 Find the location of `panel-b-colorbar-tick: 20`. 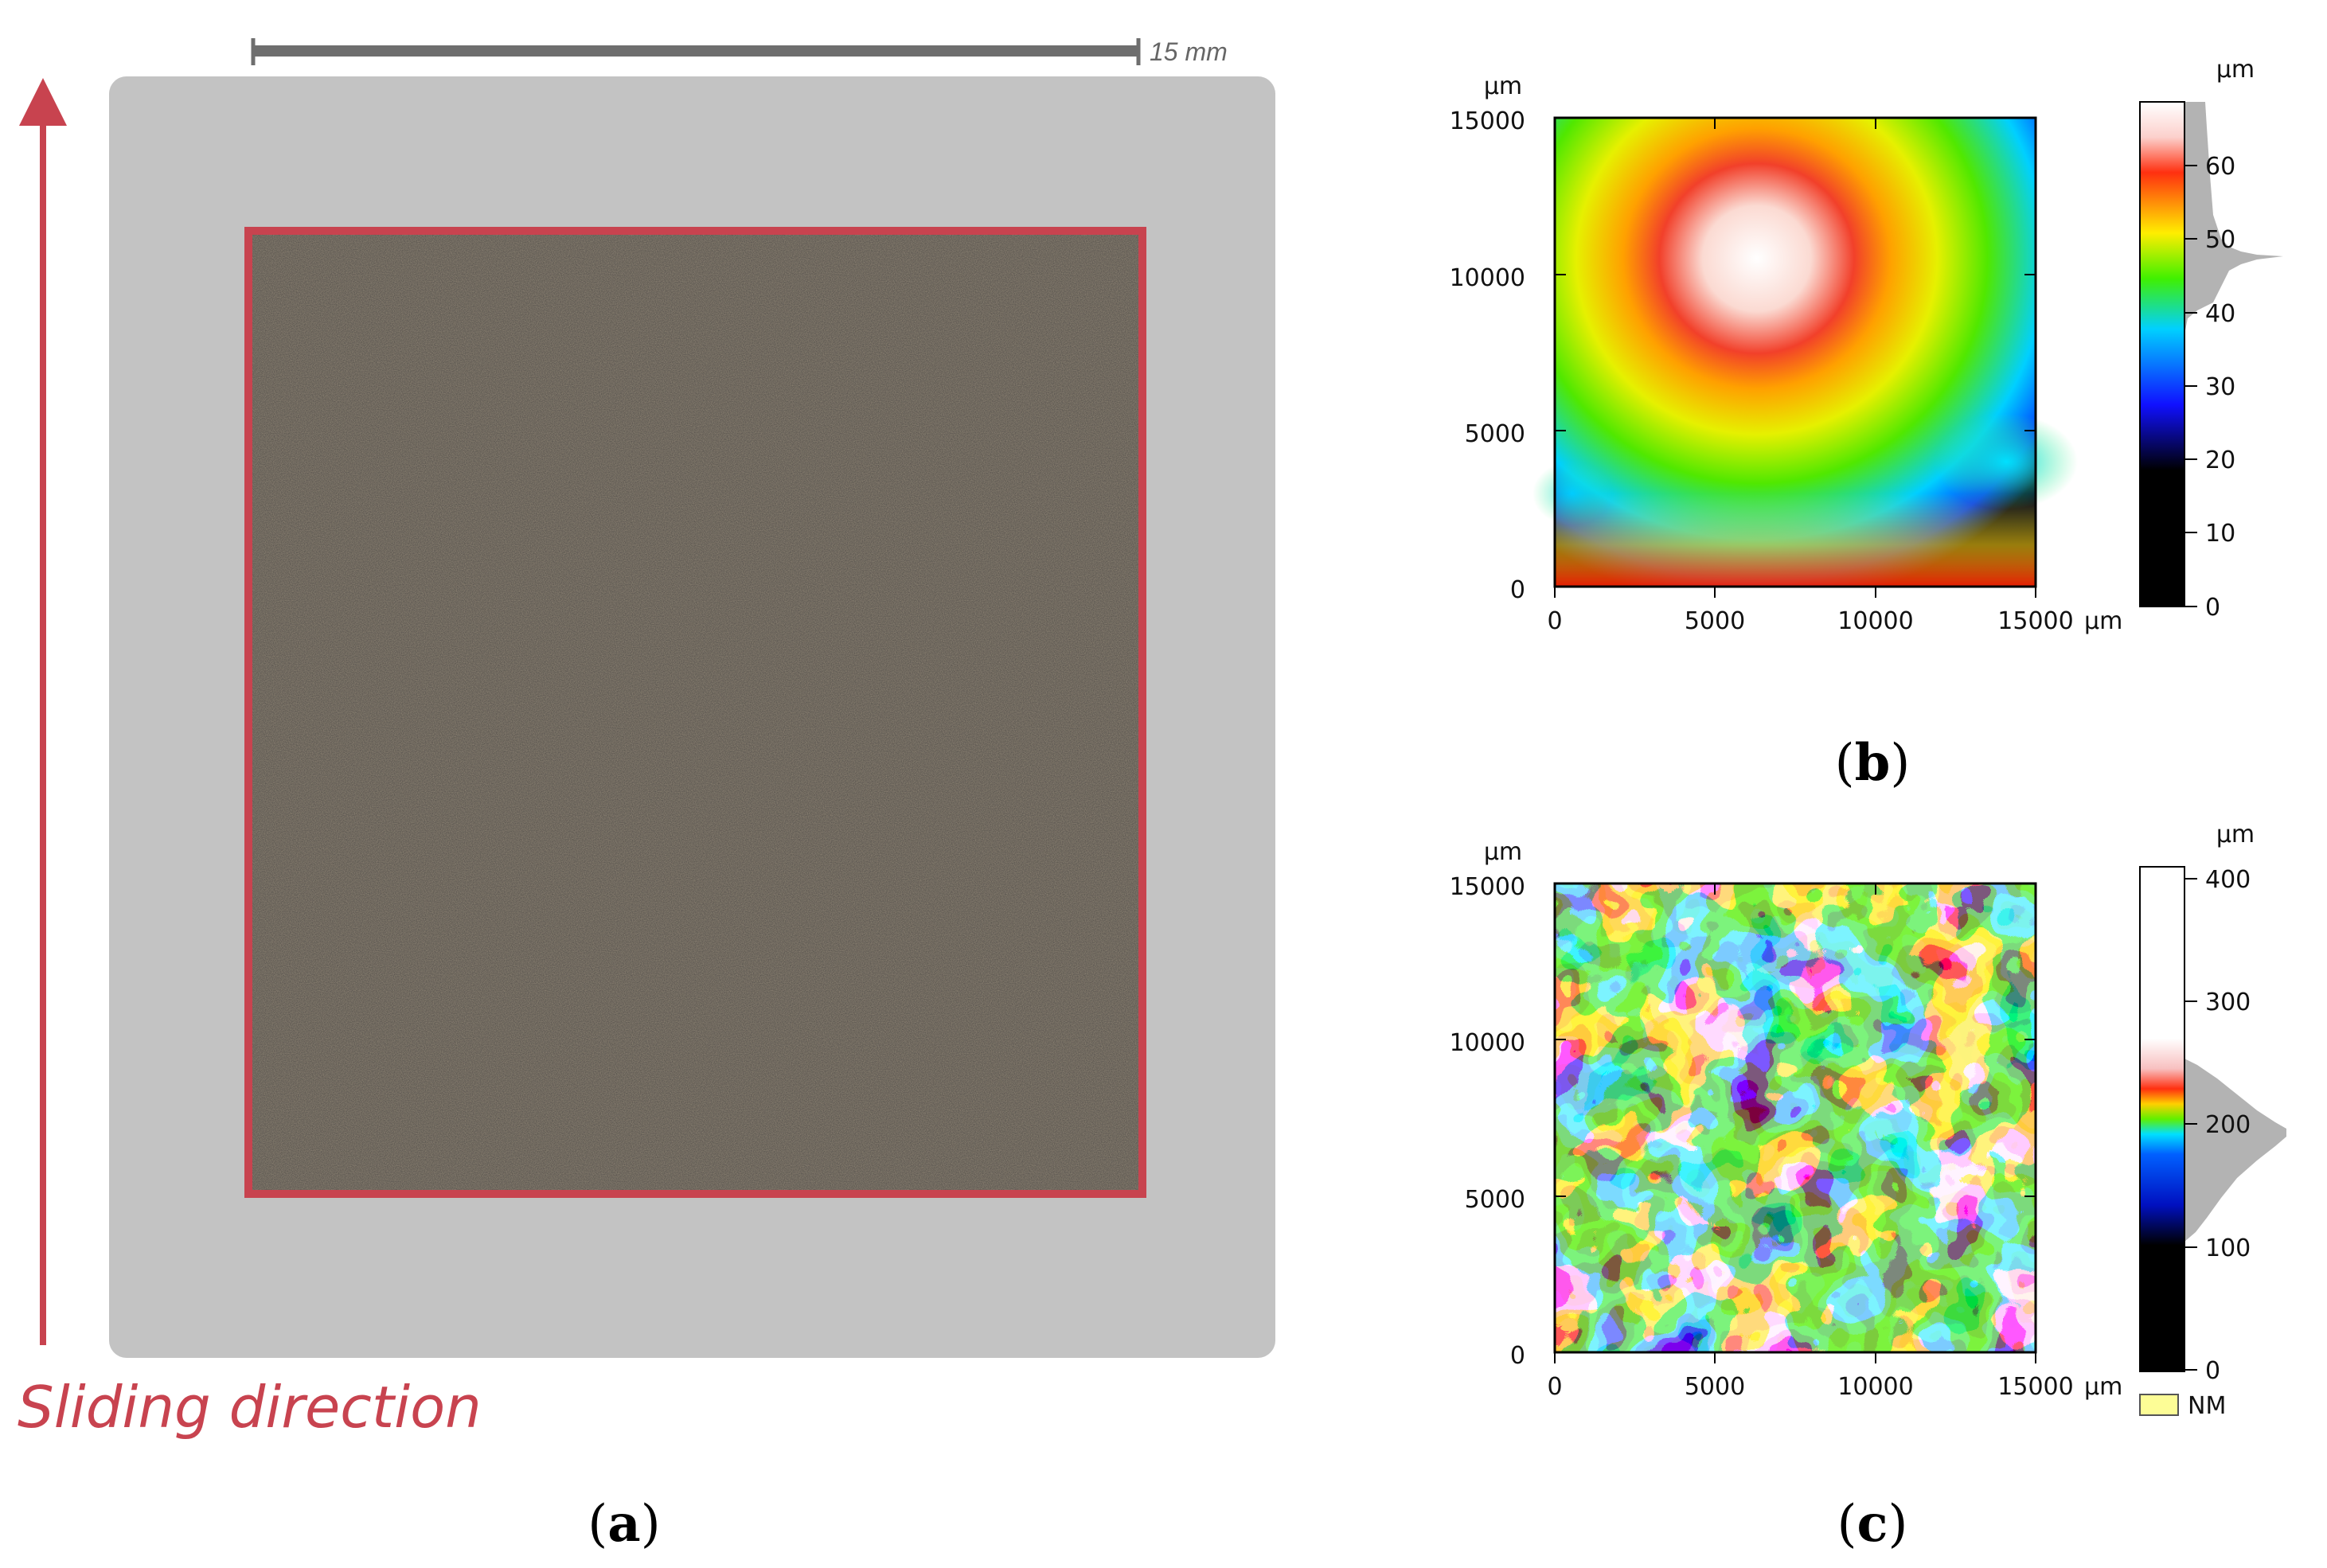

panel-b-colorbar-tick: 20 is located at coordinates (2220, 460).